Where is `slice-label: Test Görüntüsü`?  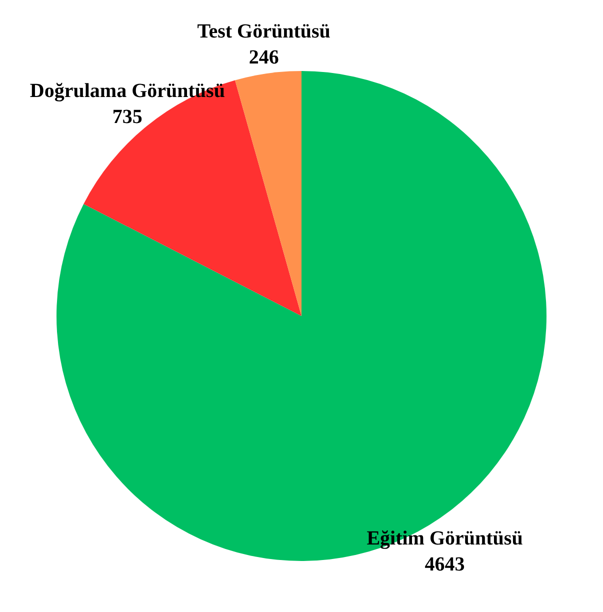 slice-label: Test Görüntüsü is located at coordinates (263, 31).